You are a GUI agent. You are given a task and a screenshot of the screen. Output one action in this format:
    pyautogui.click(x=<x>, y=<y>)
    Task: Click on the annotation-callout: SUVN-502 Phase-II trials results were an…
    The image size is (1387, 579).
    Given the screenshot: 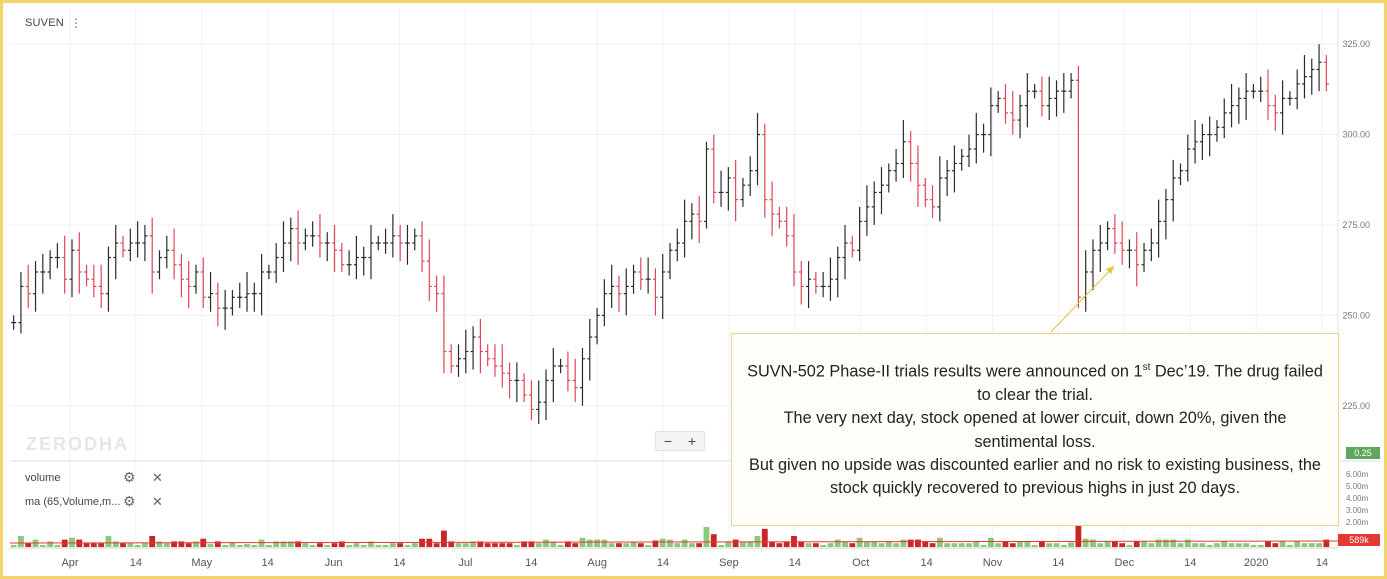 What is the action you would take?
    pyautogui.click(x=1035, y=429)
    